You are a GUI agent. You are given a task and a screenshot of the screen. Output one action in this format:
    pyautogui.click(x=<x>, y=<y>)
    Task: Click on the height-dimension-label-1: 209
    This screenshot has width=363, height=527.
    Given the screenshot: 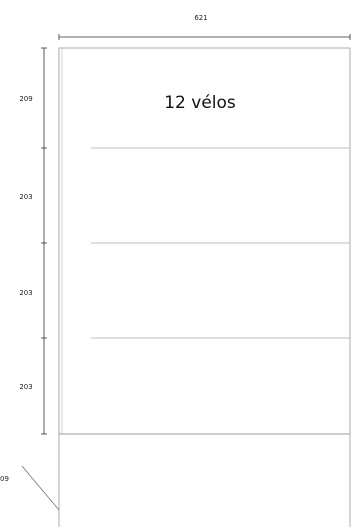 What is the action you would take?
    pyautogui.click(x=25, y=99)
    